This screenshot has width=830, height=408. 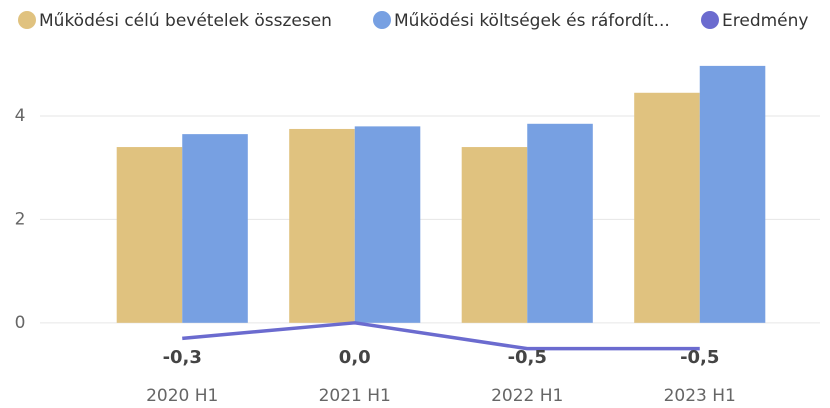 I want to click on legend-label: Eredmény, so click(x=765, y=21).